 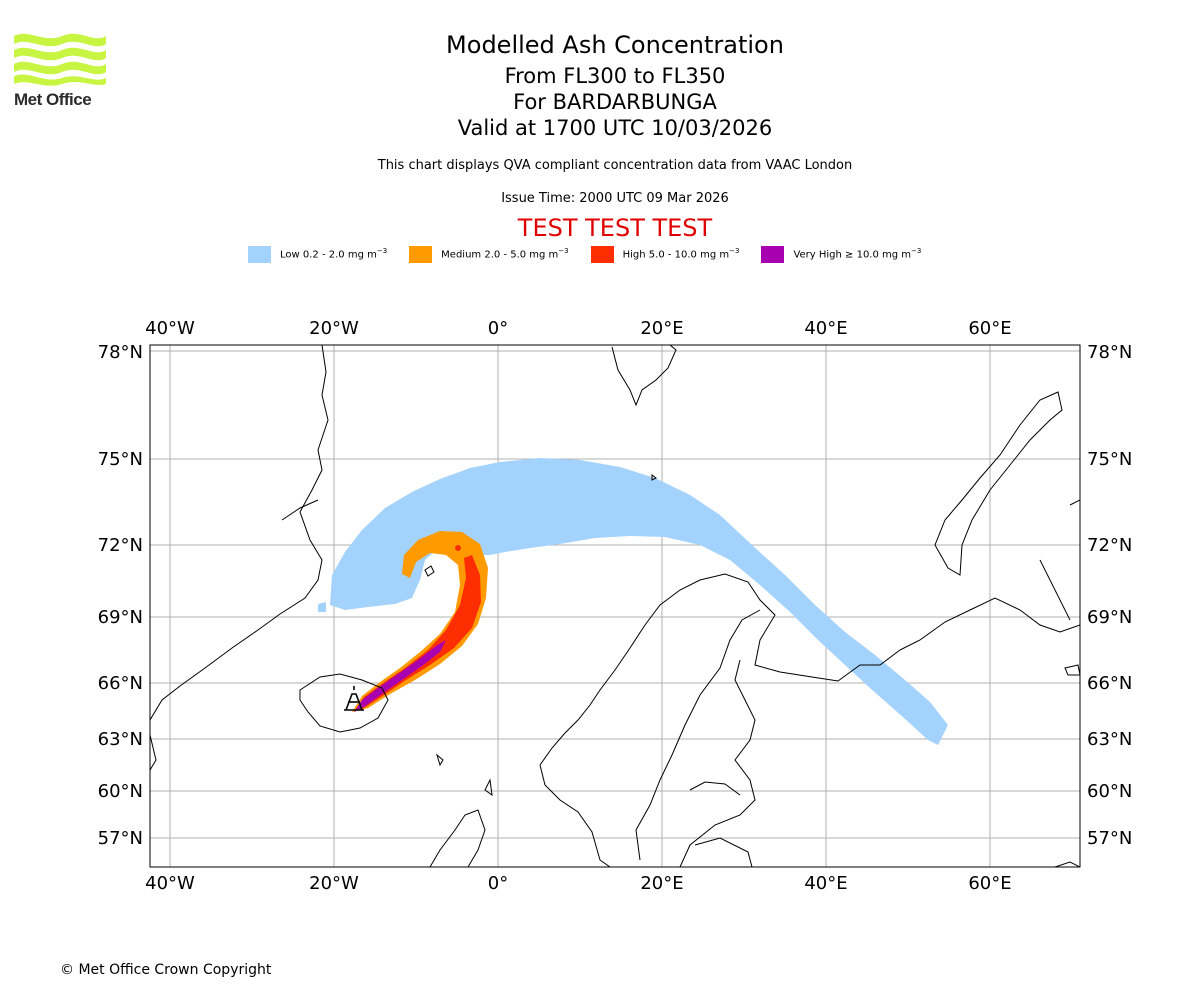 I want to click on ash-plume-high, so click(x=417, y=633).